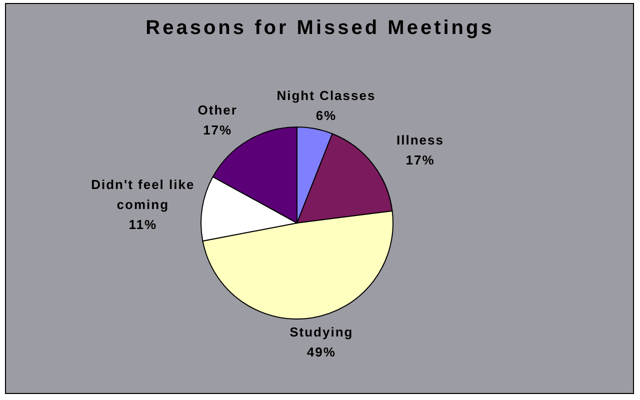 The width and height of the screenshot is (640, 400). What do you see at coordinates (218, 110) in the screenshot?
I see `slice-label: Other` at bounding box center [218, 110].